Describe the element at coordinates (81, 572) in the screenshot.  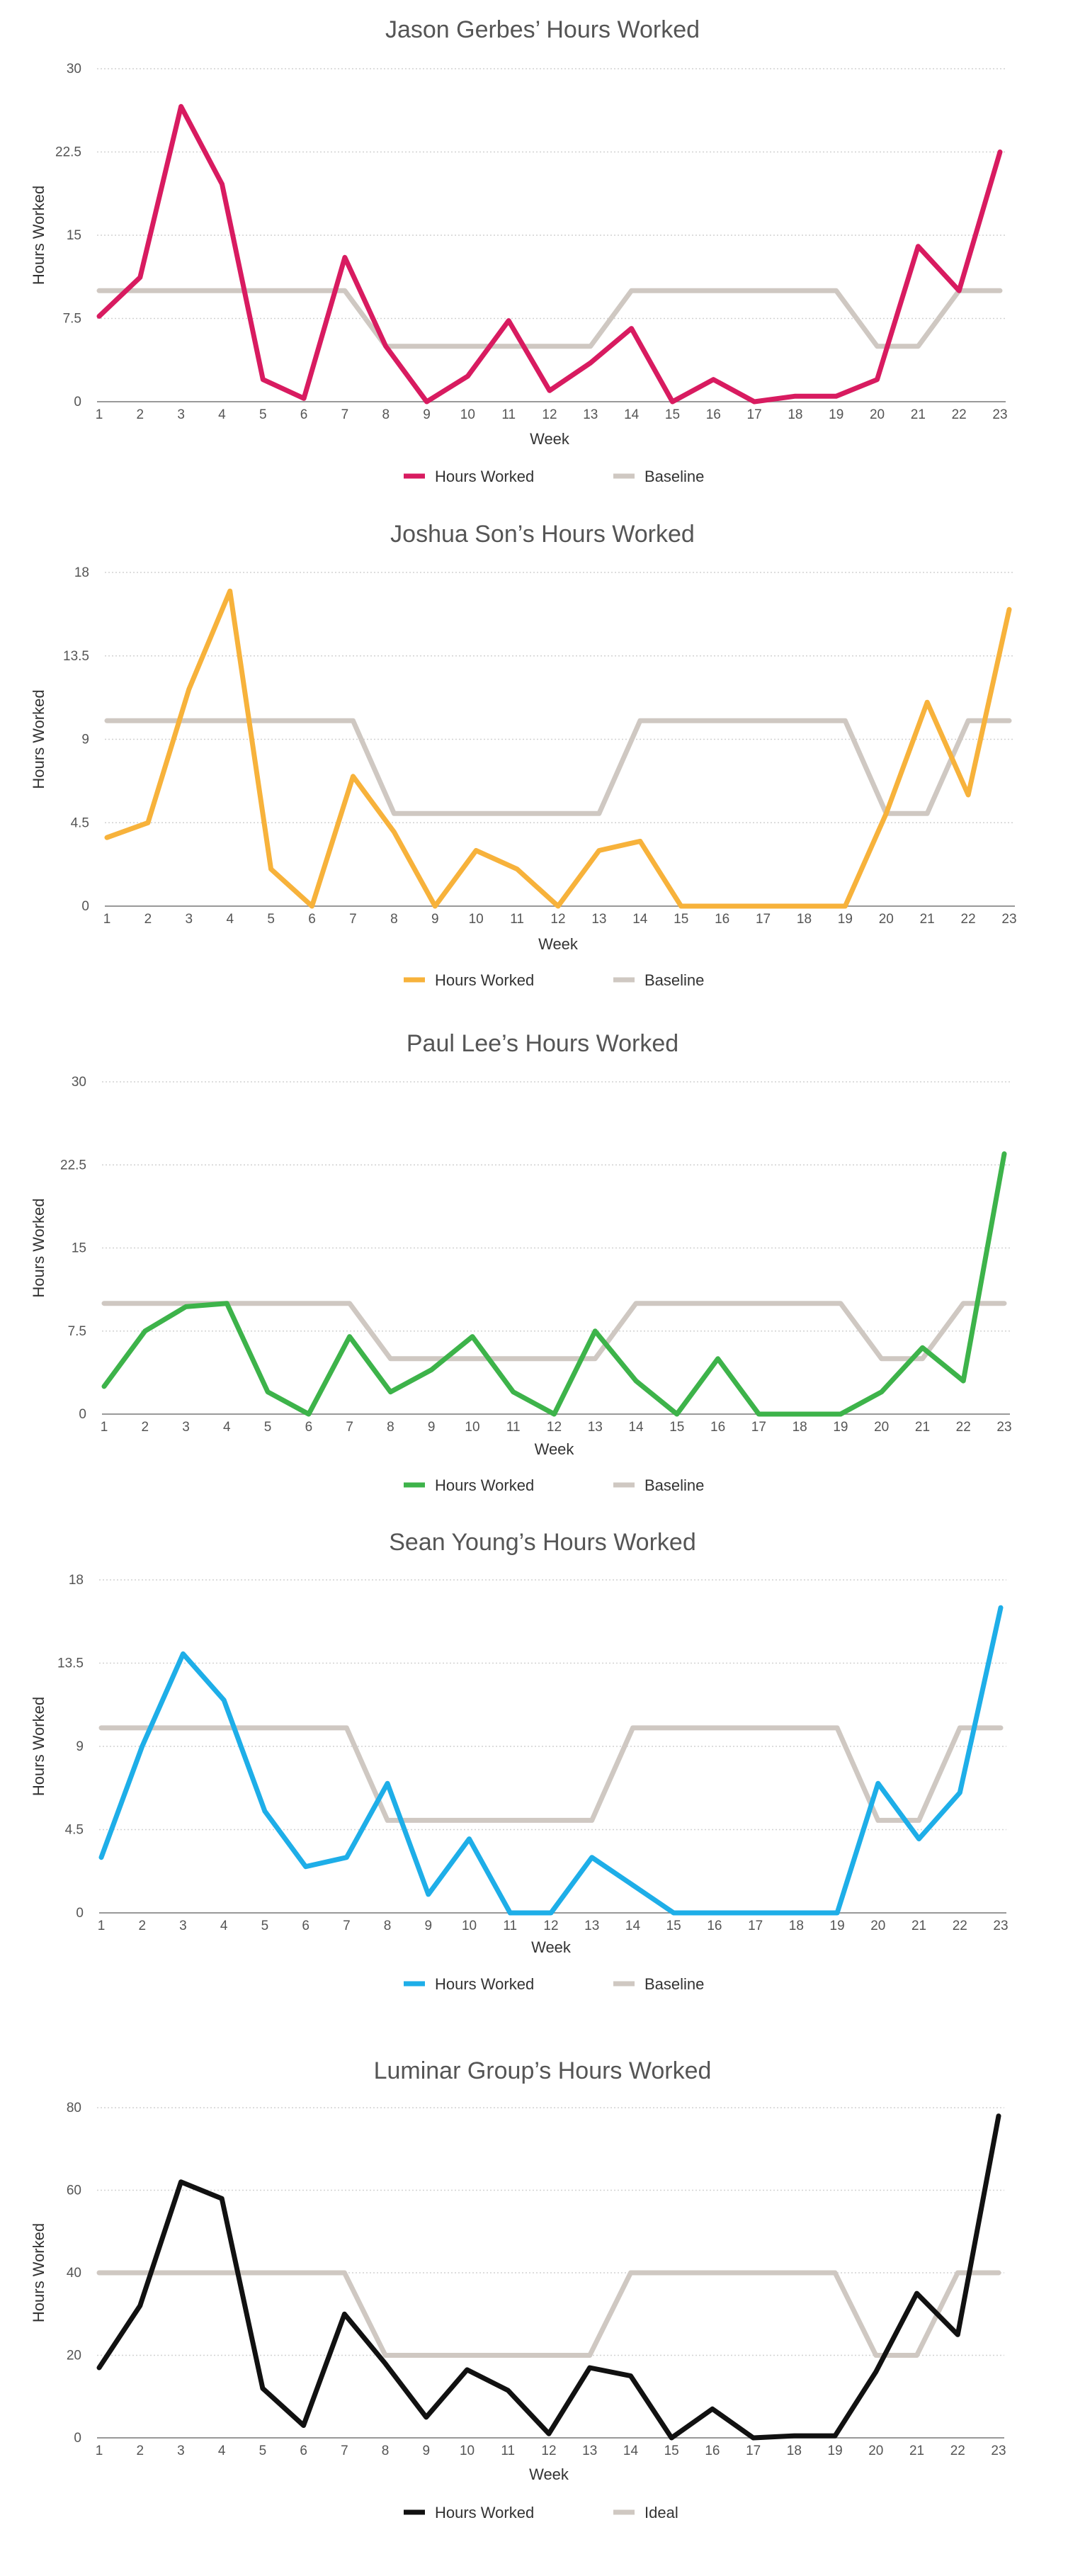
I see `y-tick-label: 18` at that location.